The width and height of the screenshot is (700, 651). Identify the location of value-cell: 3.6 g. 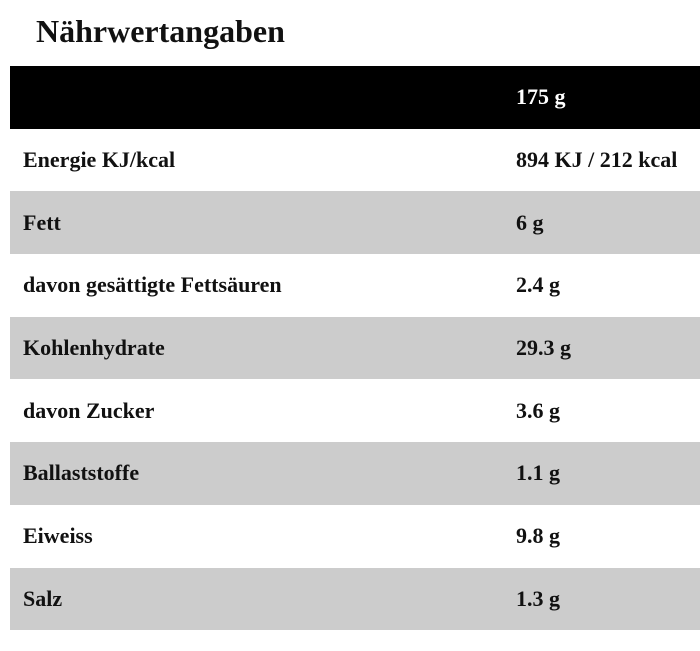
(538, 410).